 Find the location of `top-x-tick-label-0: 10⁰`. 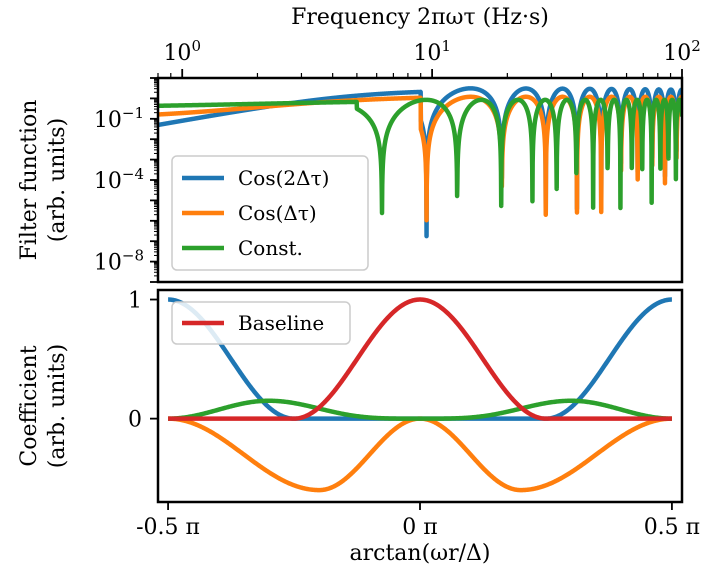

top-x-tick-label-0: 10⁰ is located at coordinates (182, 51).